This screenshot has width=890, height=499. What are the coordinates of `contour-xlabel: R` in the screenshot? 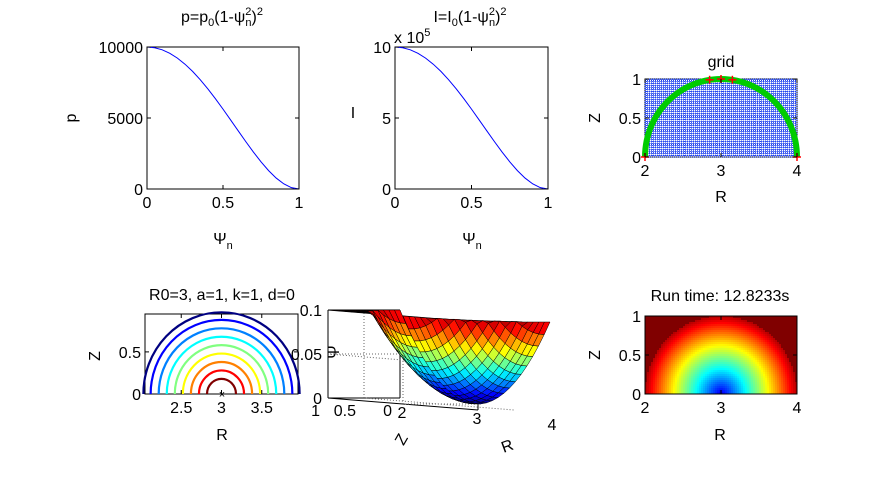 It's located at (222, 435).